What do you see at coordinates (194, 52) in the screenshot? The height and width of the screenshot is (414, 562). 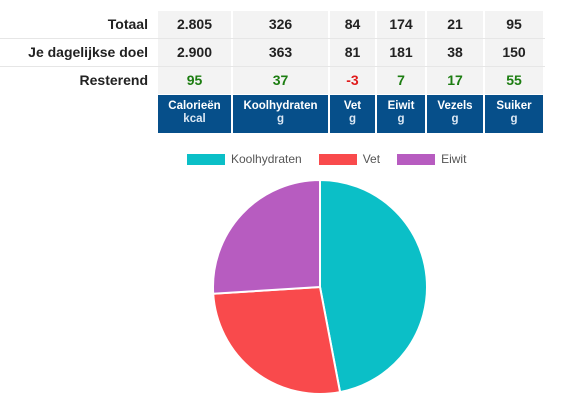 I see `doel-calories: 2.900` at bounding box center [194, 52].